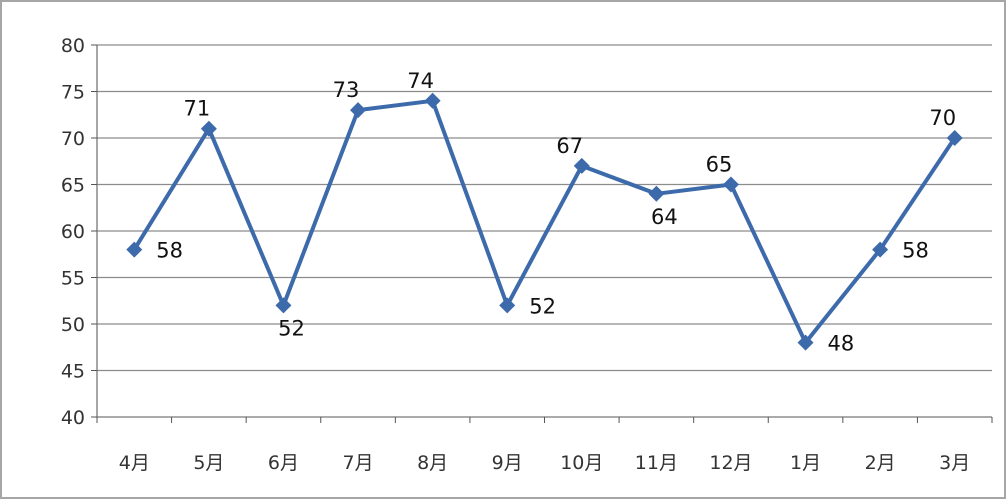 The width and height of the screenshot is (1006, 501). What do you see at coordinates (569, 146) in the screenshot?
I see `data-label-6: 67` at bounding box center [569, 146].